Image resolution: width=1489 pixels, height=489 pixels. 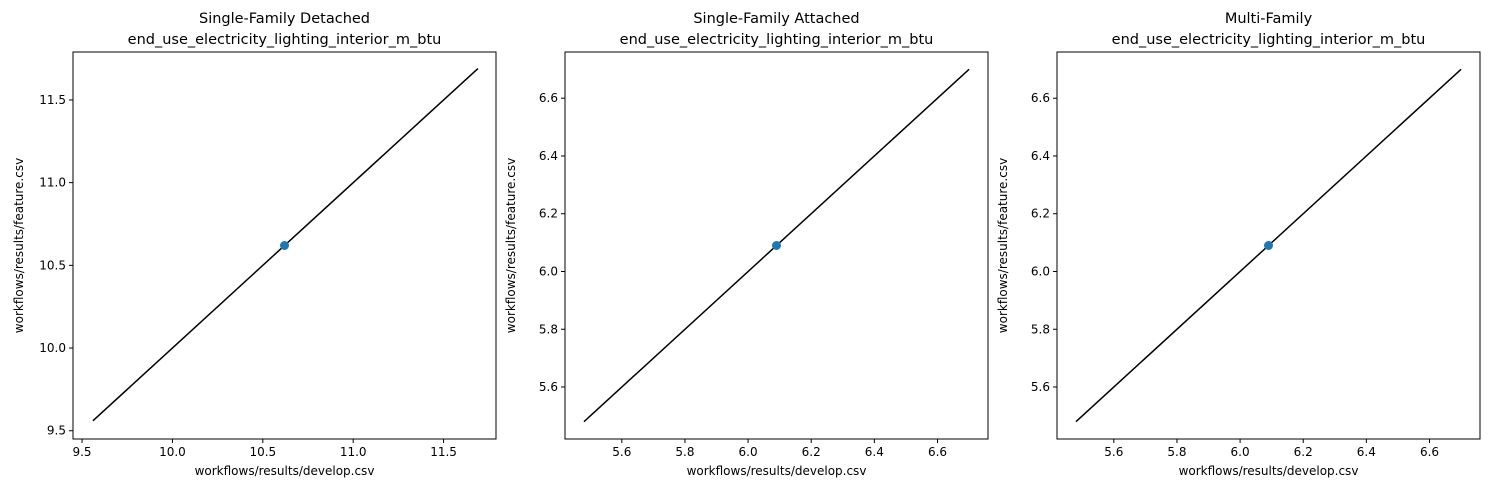 What do you see at coordinates (443, 452) in the screenshot?
I see `x-tick-label: 11.5` at bounding box center [443, 452].